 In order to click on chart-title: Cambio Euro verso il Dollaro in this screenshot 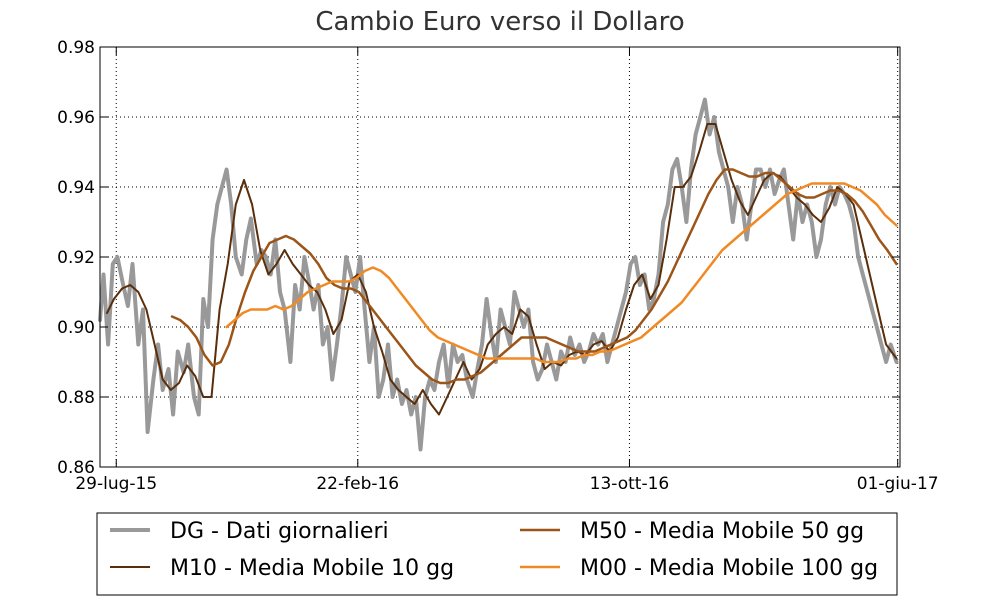, I will do `click(499, 22)`.